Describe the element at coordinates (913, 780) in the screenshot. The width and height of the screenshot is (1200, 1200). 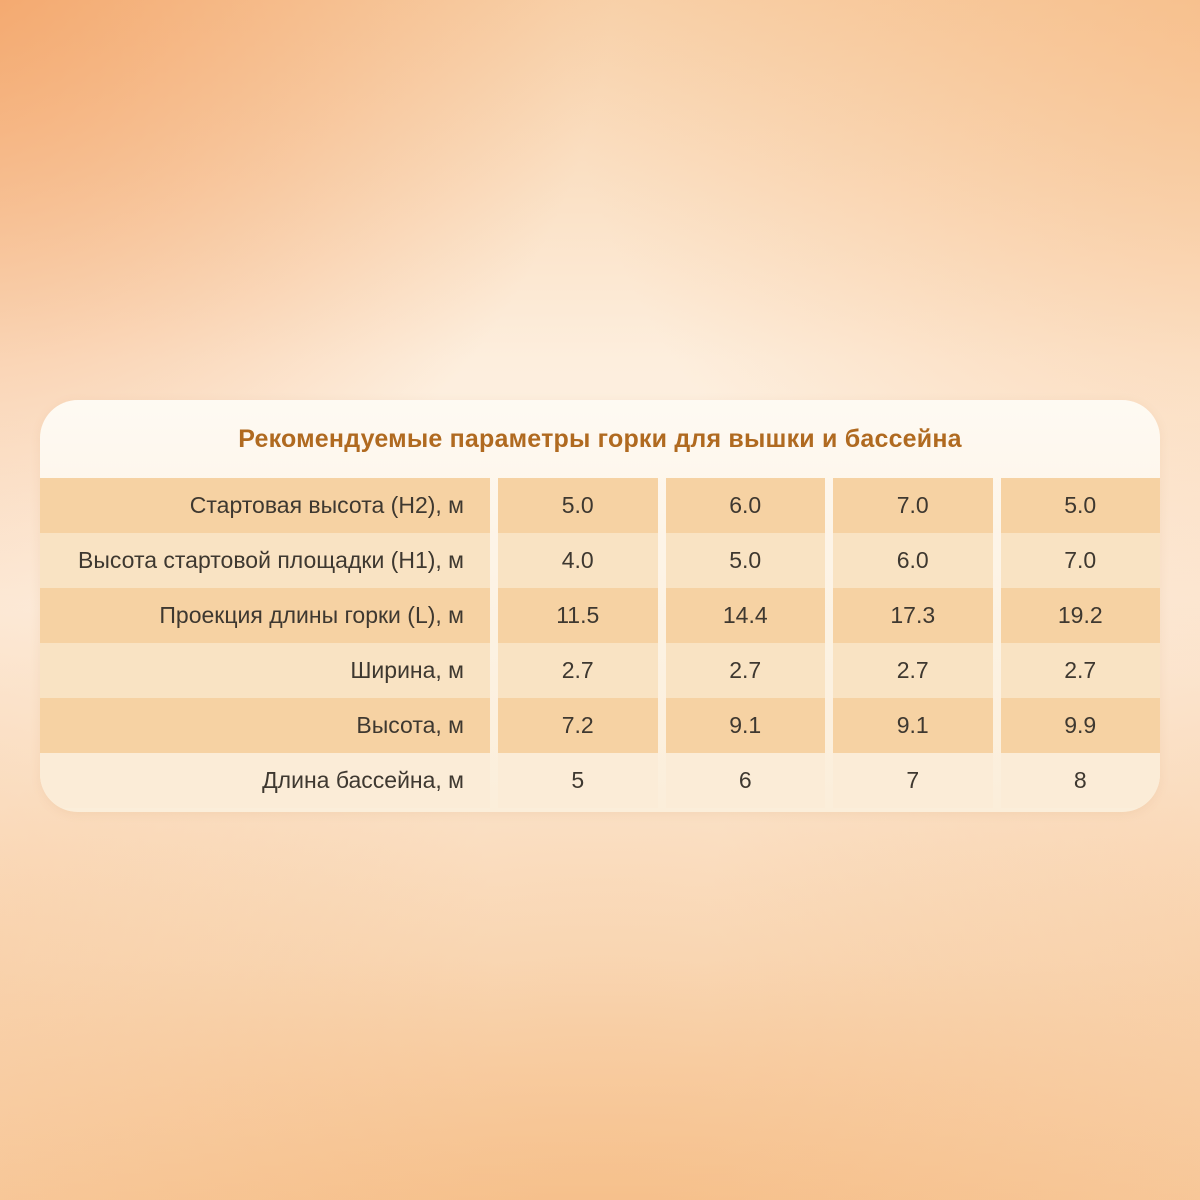
I see `value-cell: 7` at that location.